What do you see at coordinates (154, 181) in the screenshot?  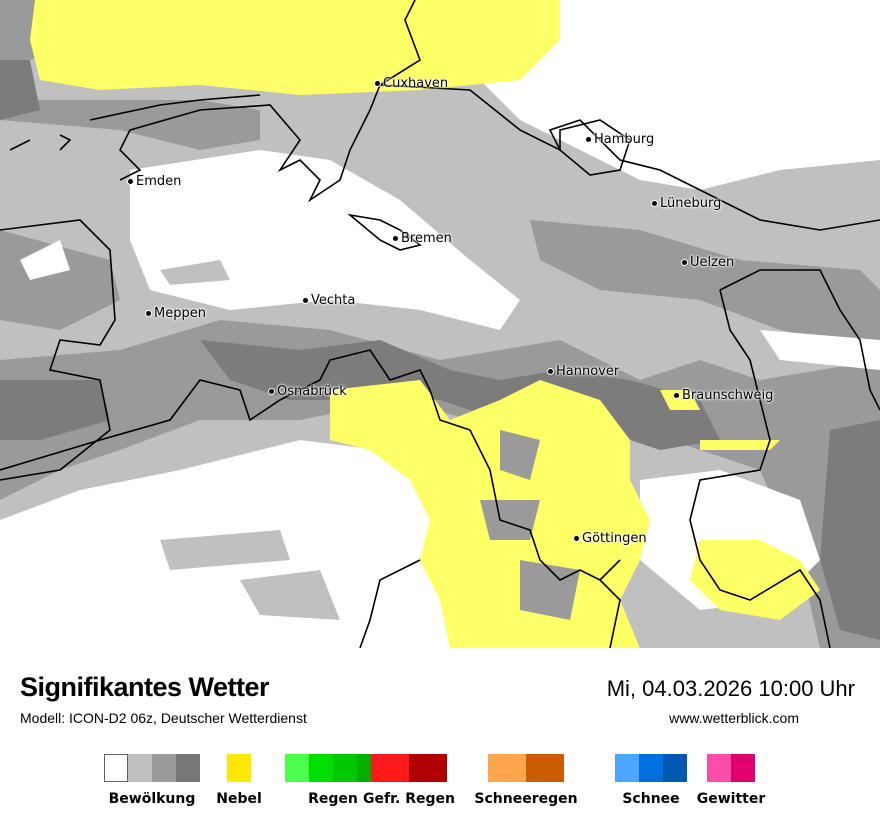 I see `city-emden: Emden` at bounding box center [154, 181].